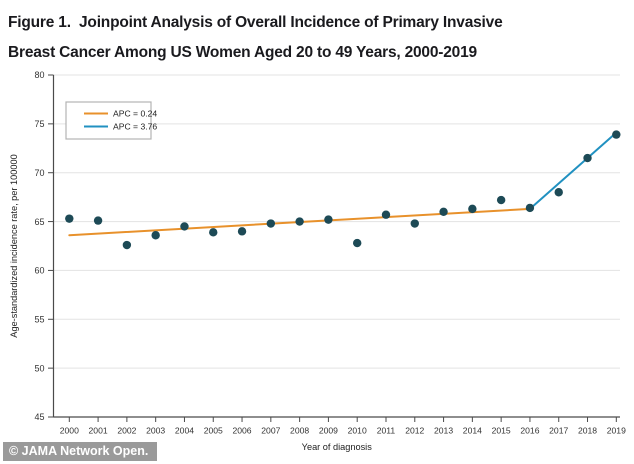  I want to click on y-tick-label: 65, so click(39, 222).